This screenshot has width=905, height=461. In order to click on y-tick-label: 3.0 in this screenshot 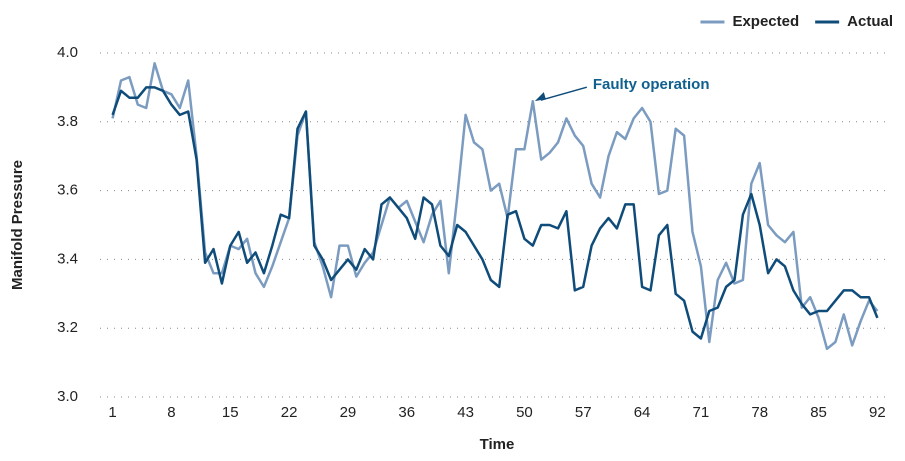, I will do `click(67, 396)`.